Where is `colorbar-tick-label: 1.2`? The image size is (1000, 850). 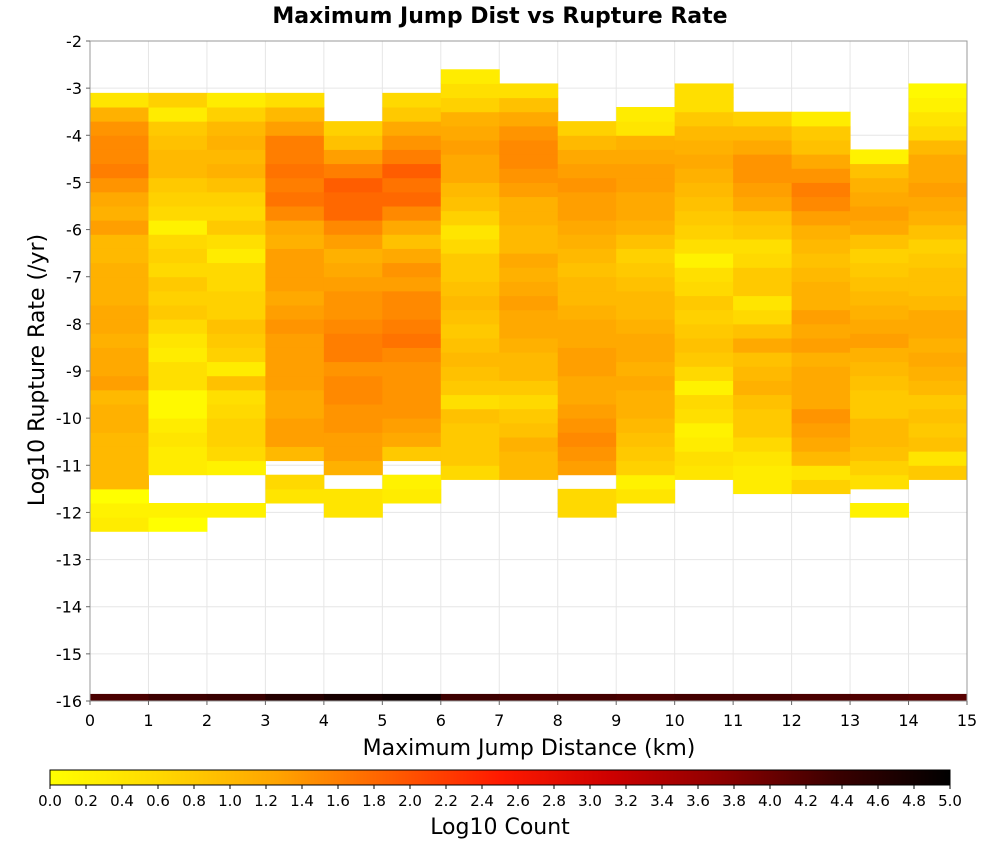 colorbar-tick-label: 1.2 is located at coordinates (266, 801).